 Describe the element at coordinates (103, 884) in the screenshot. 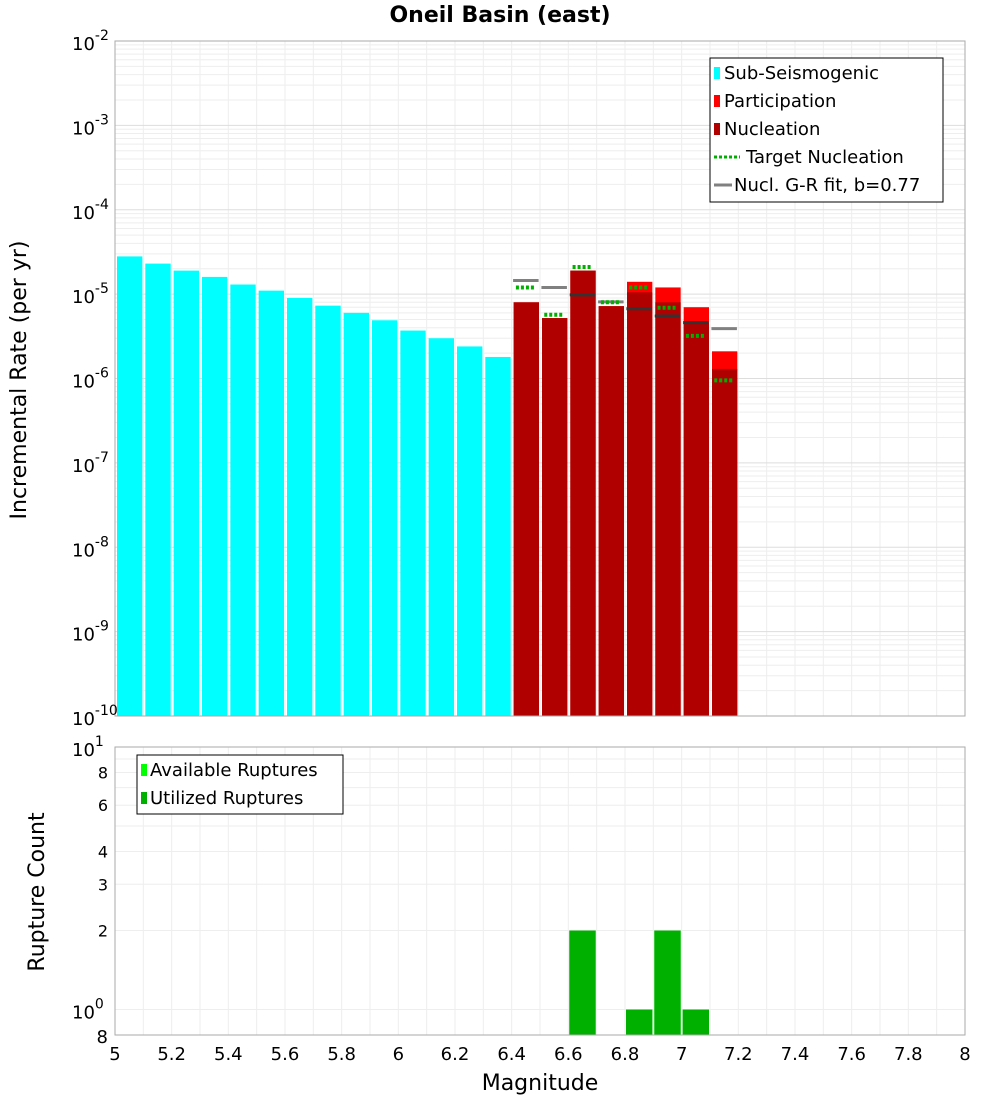

I see `count-y-tick-label: 3` at that location.